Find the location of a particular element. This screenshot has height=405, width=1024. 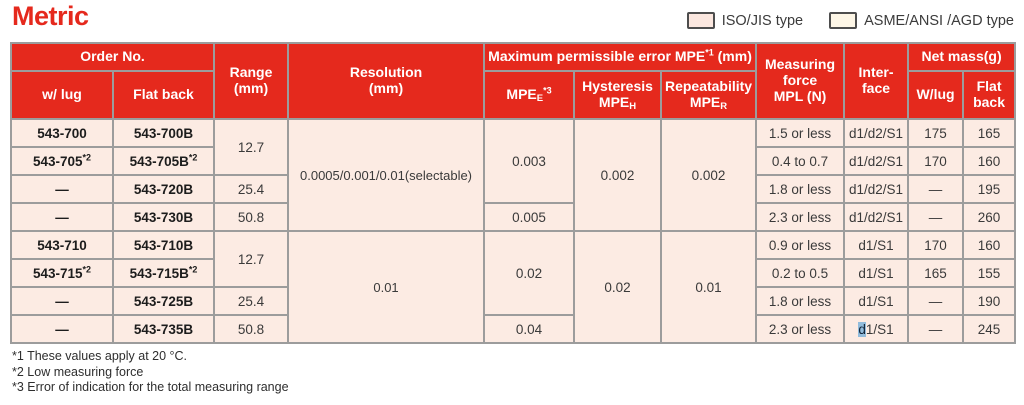

cell-force: 0.4 to 0.7 is located at coordinates (800, 161).